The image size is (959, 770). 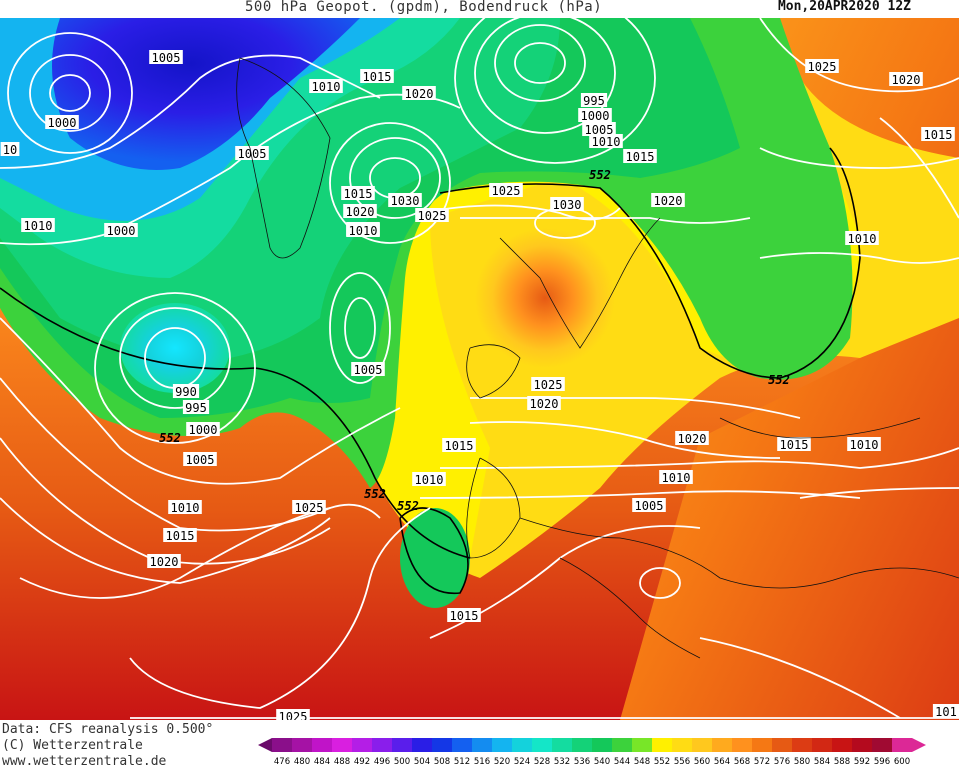 What do you see at coordinates (622, 762) in the screenshot?
I see `colorbar-tick-label: 544` at bounding box center [622, 762].